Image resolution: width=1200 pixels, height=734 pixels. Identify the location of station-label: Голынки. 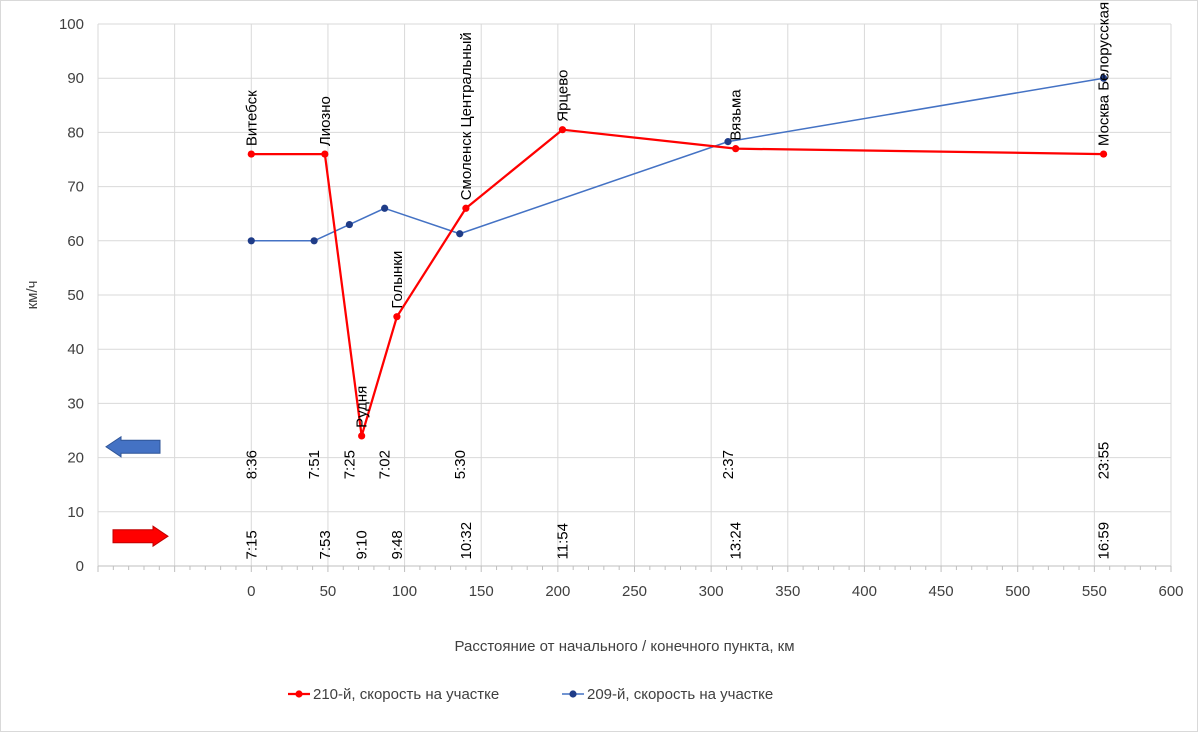
(397, 280).